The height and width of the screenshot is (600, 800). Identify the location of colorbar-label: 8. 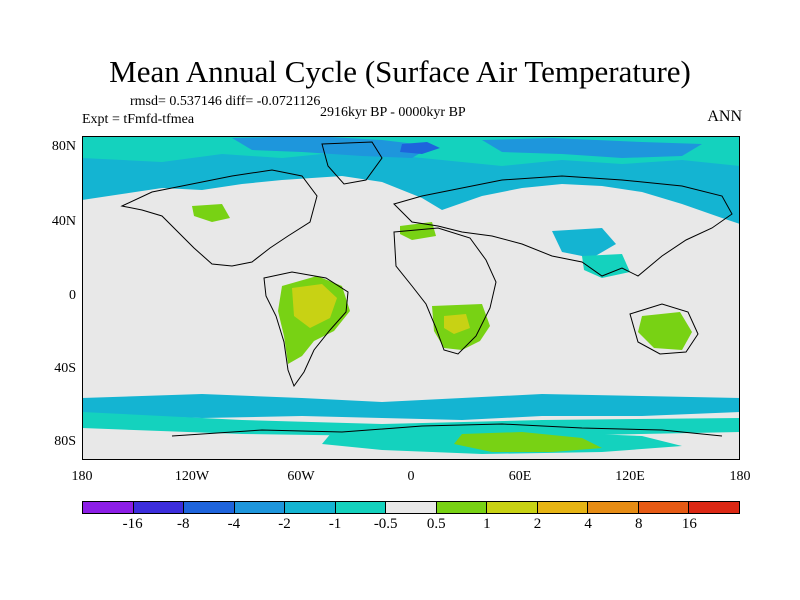
(639, 524).